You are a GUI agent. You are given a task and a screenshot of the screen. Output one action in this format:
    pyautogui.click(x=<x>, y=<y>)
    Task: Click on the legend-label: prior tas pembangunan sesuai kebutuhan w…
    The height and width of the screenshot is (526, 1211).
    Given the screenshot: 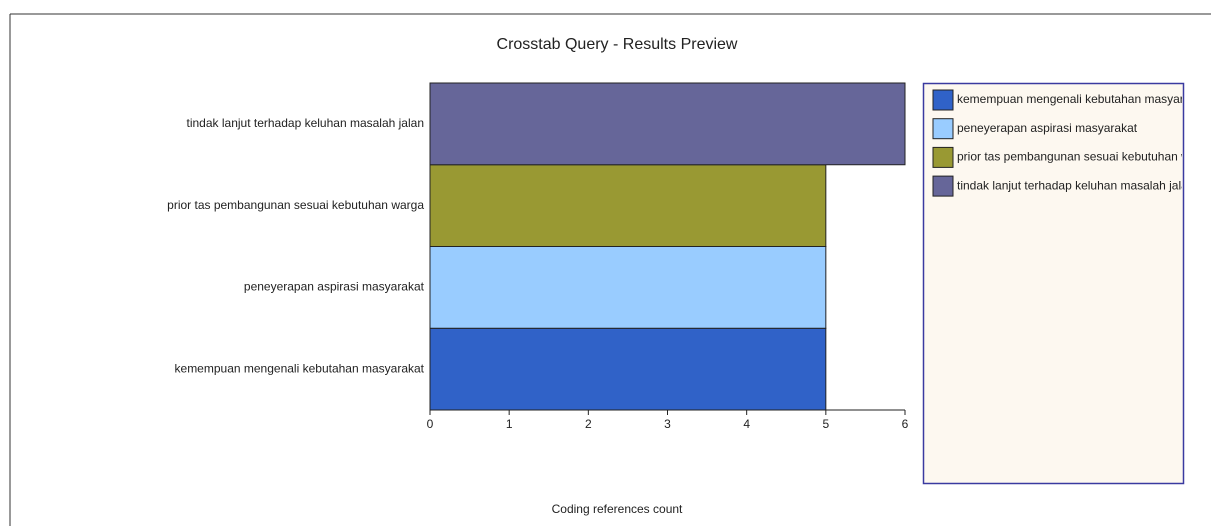 What is the action you would take?
    pyautogui.click(x=1084, y=157)
    